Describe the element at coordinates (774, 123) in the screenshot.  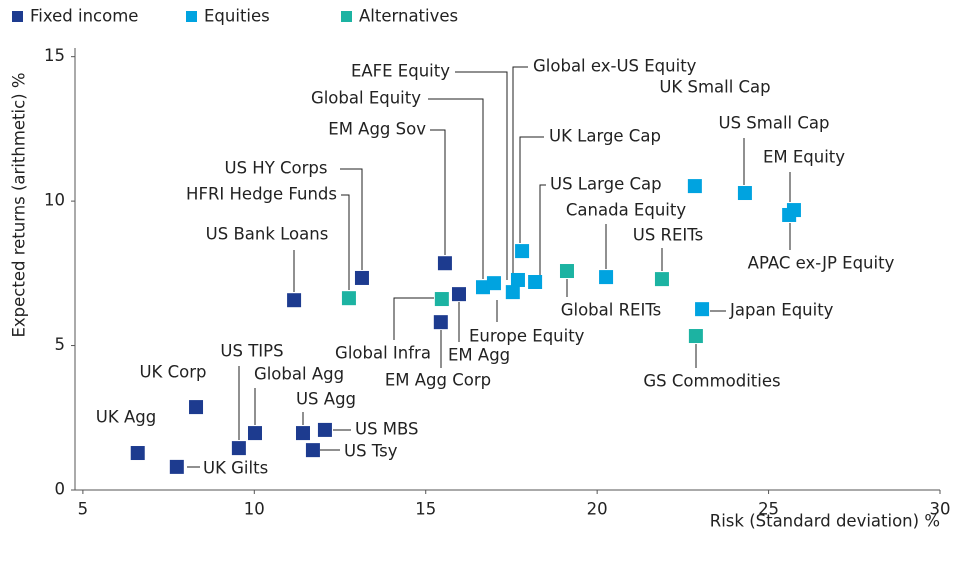
I see `point-label: US Small Cap` at that location.